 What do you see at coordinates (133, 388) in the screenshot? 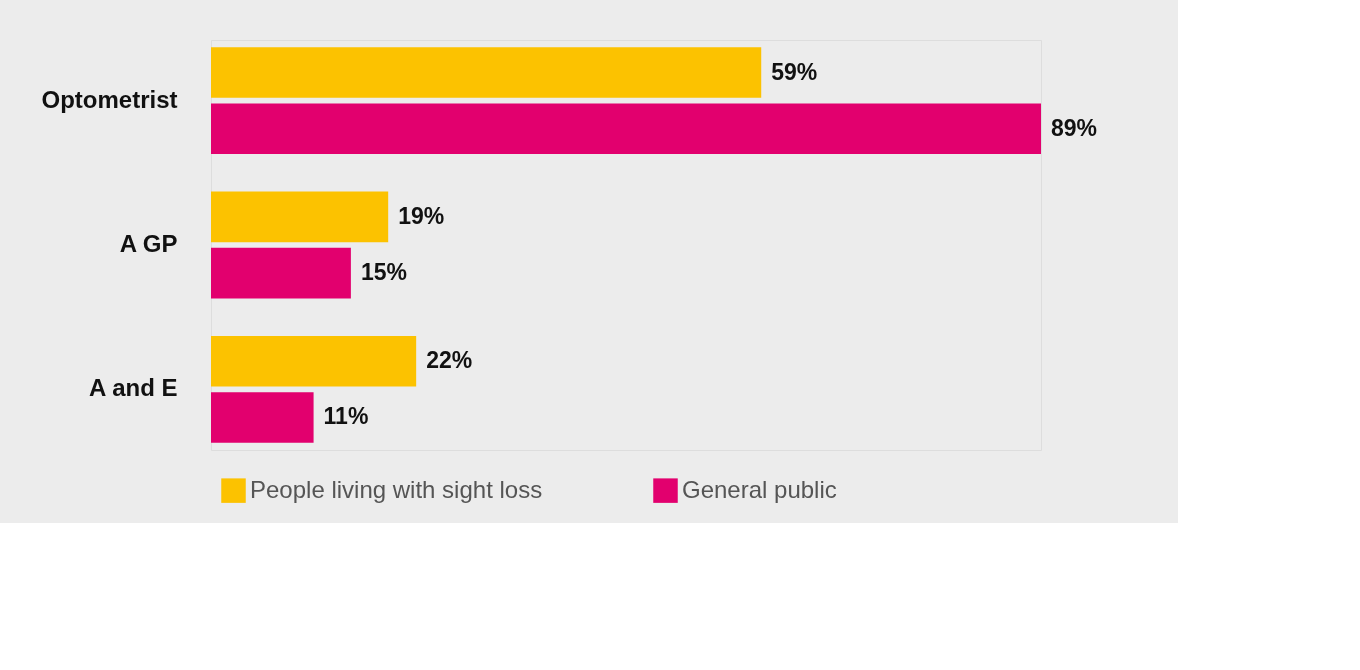
I see `y-tick-label: A and E` at bounding box center [133, 388].